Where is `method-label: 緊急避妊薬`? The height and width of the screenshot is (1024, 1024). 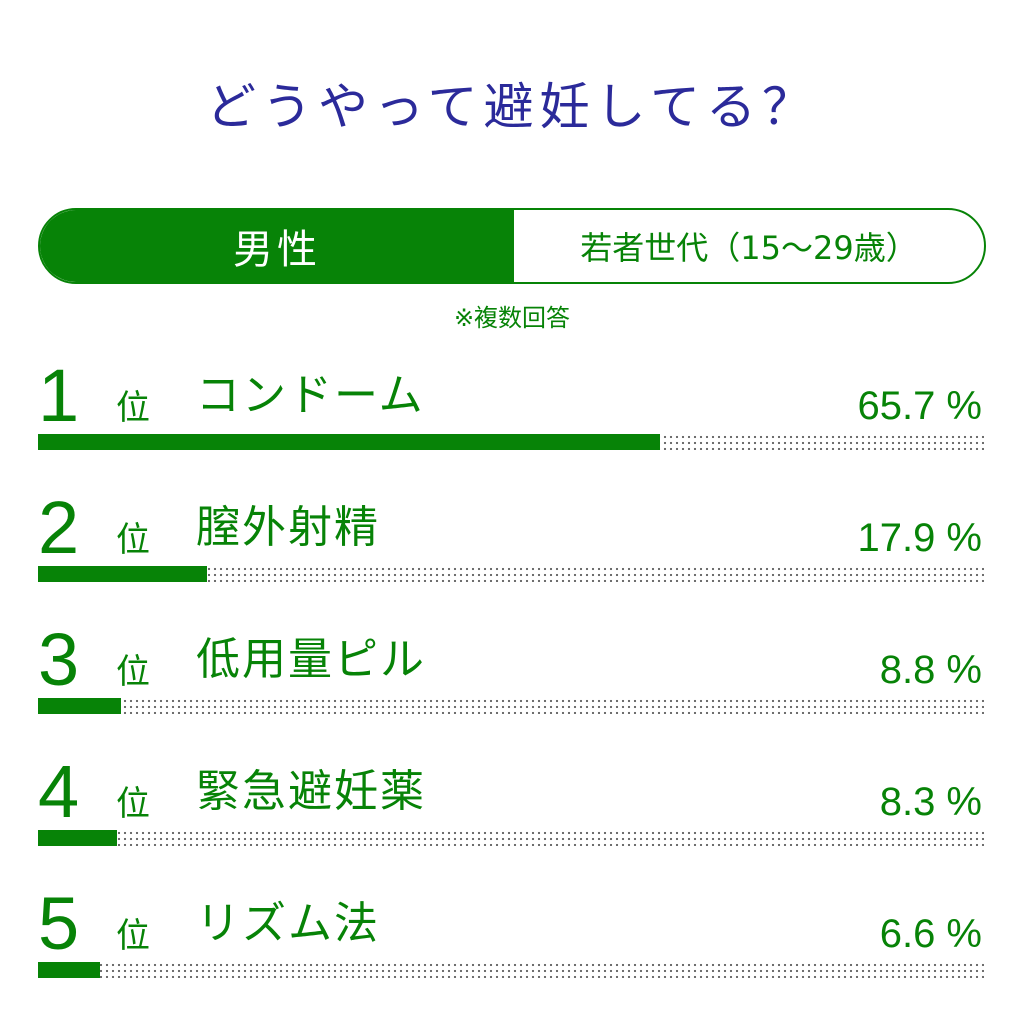
method-label: 緊急避妊薬 is located at coordinates (311, 791).